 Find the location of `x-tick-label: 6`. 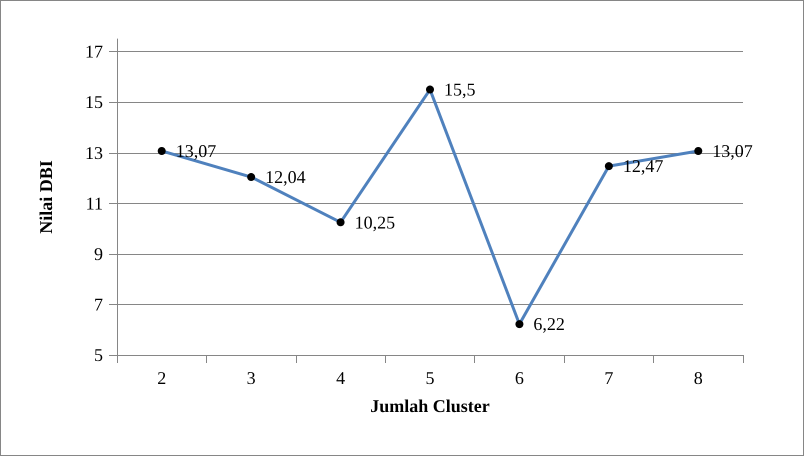

x-tick-label: 6 is located at coordinates (519, 378).